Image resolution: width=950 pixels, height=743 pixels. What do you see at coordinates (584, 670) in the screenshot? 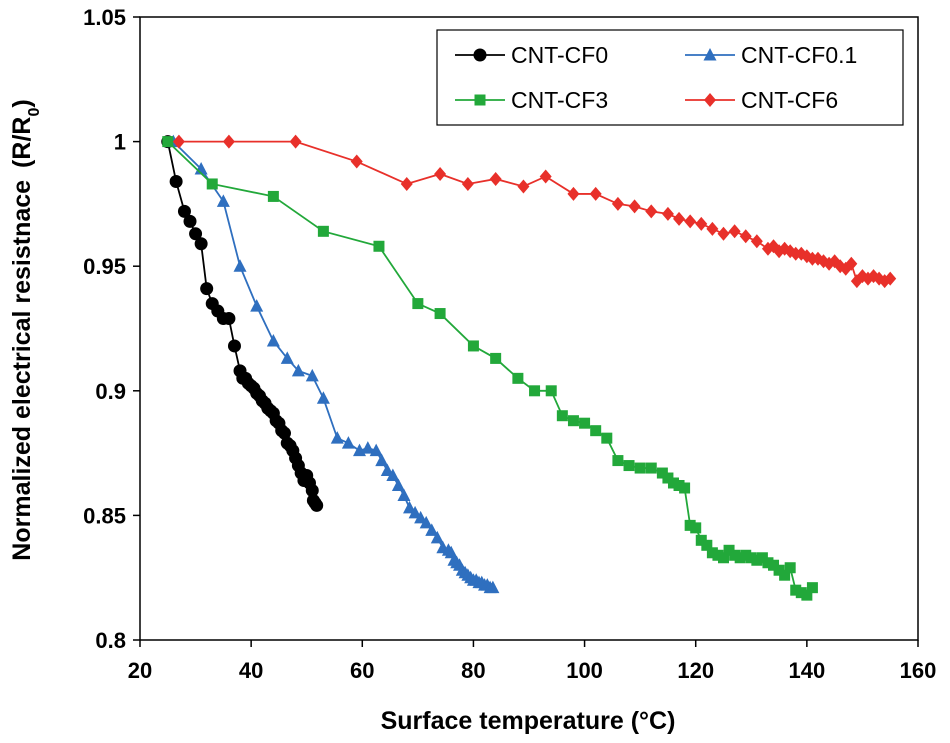
I see `x-tick-label: 100` at bounding box center [584, 670].